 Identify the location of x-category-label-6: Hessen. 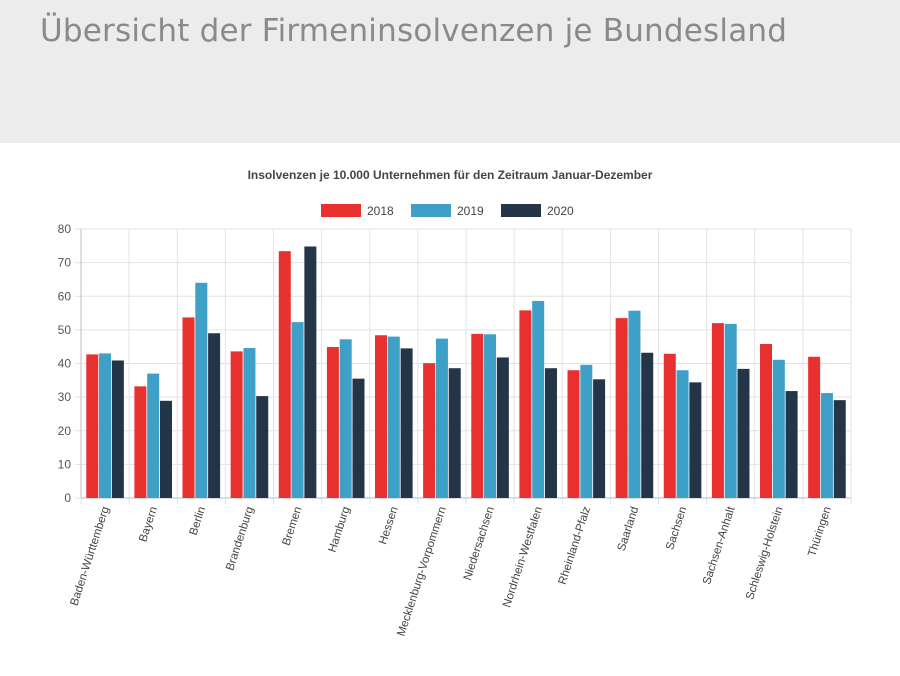
(388, 525).